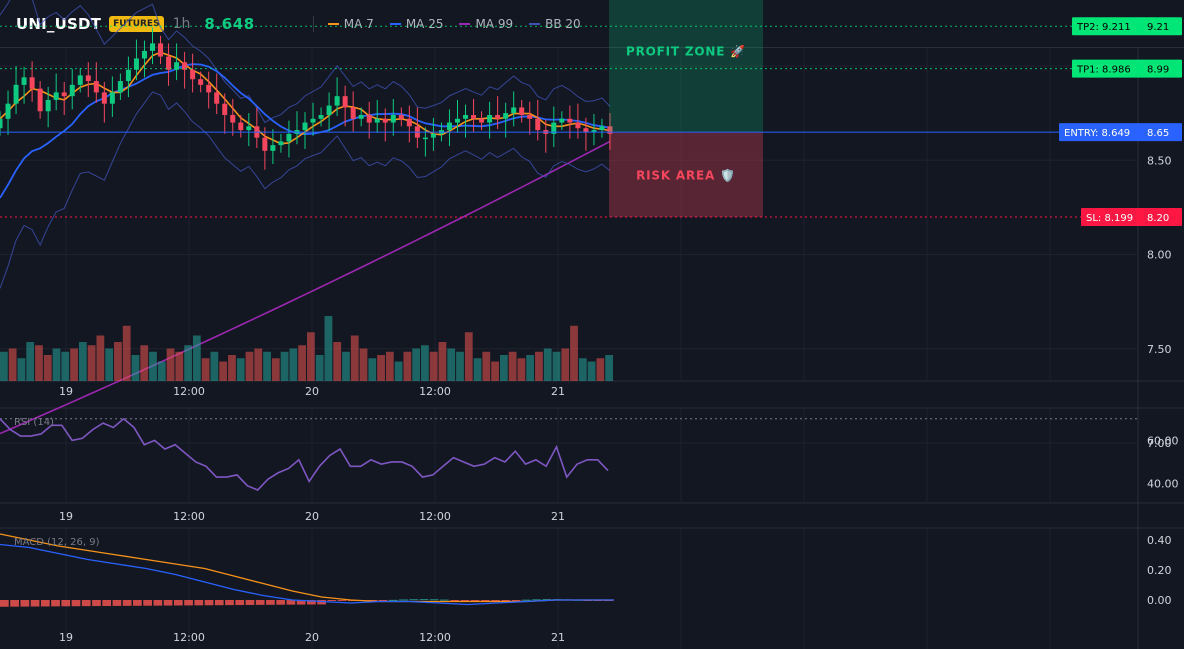  What do you see at coordinates (1103, 27) in the screenshot?
I see `tp2-tag-label: TP2: 9.211` at bounding box center [1103, 27].